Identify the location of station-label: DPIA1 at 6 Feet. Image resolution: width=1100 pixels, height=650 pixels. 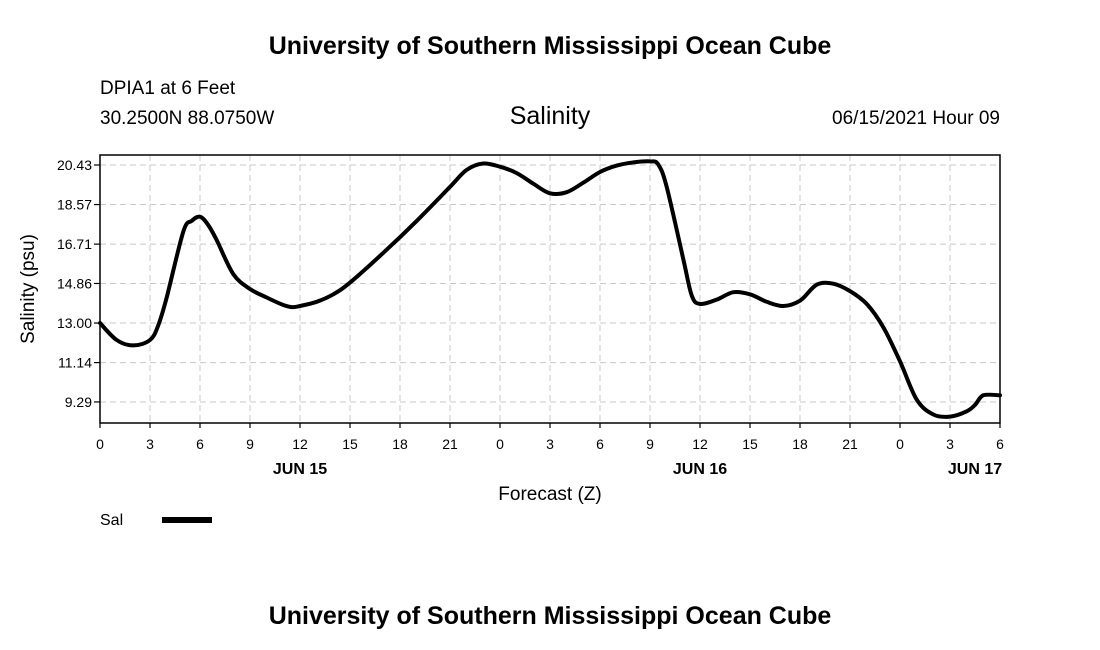
(168, 88).